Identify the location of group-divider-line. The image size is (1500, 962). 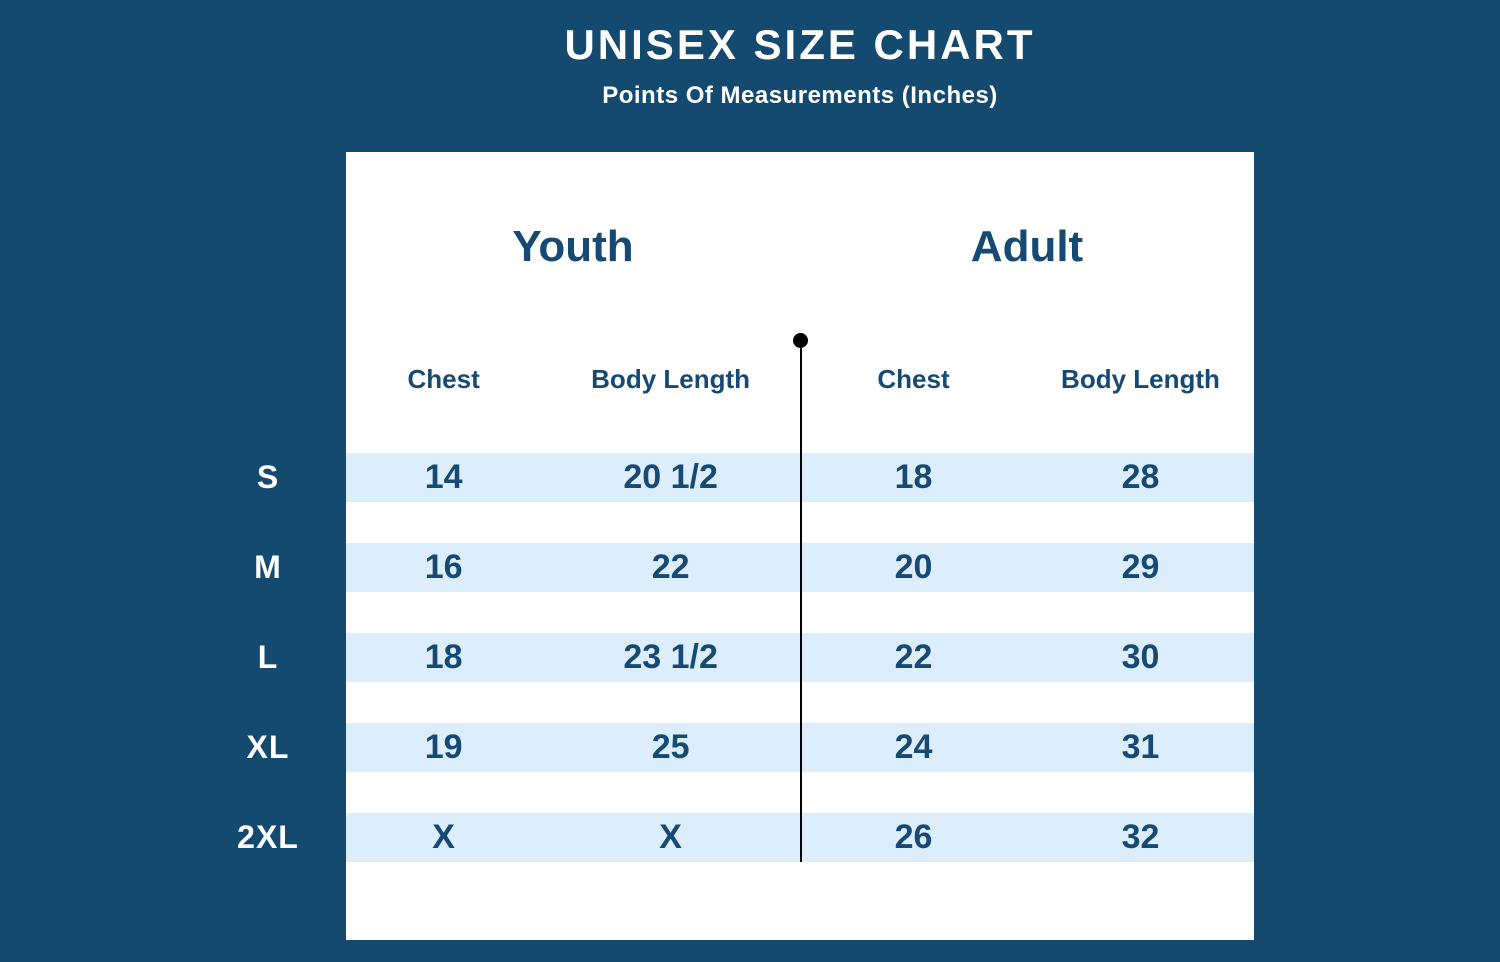
(801, 601).